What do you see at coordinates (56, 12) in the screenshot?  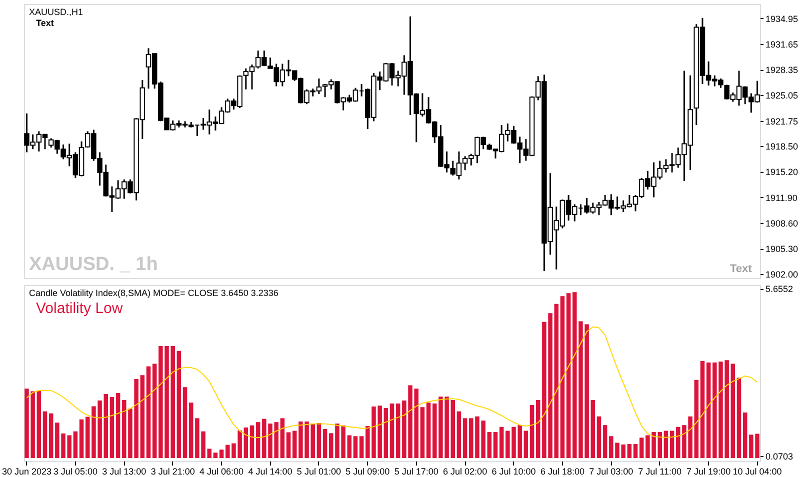 I see `chart-title: XAUUSD.,H1` at bounding box center [56, 12].